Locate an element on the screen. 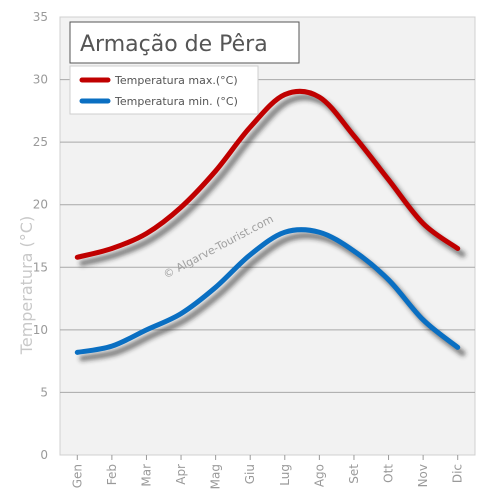 This screenshot has width=500, height=504. x-tick-label: Lug is located at coordinates (285, 475).